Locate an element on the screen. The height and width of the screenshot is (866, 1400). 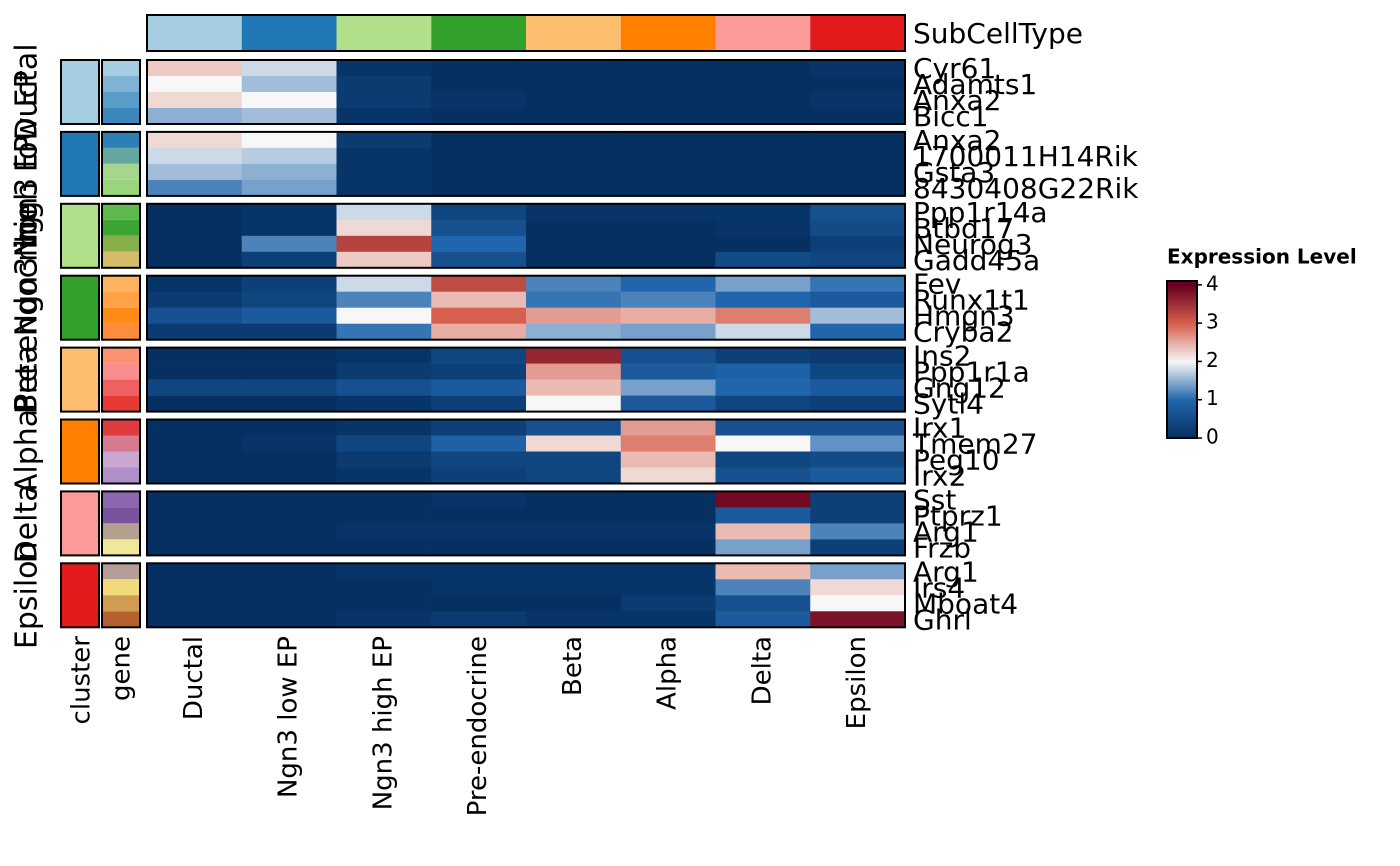
colorbar-tick-label: 2 is located at coordinates (1212, 360).